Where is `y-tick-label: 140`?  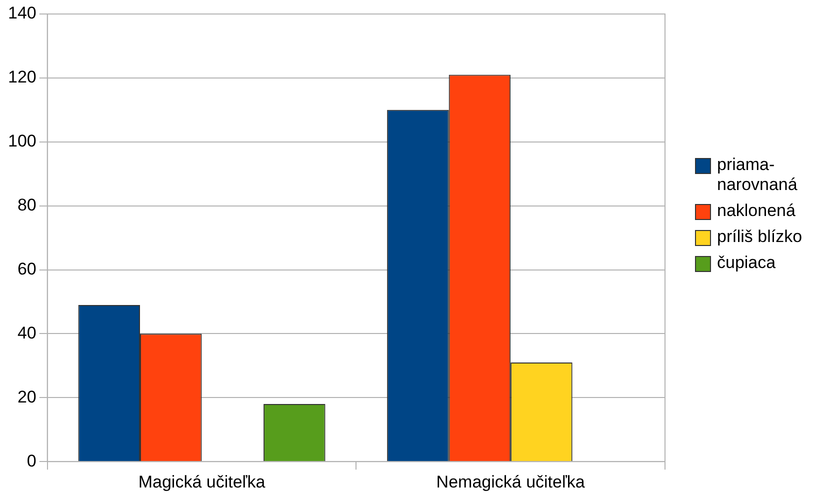 y-tick-label: 140 is located at coordinates (22, 13).